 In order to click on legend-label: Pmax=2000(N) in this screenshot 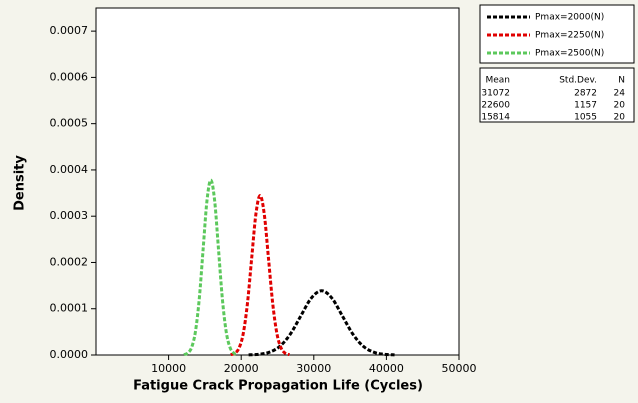, I will do `click(569, 18)`.